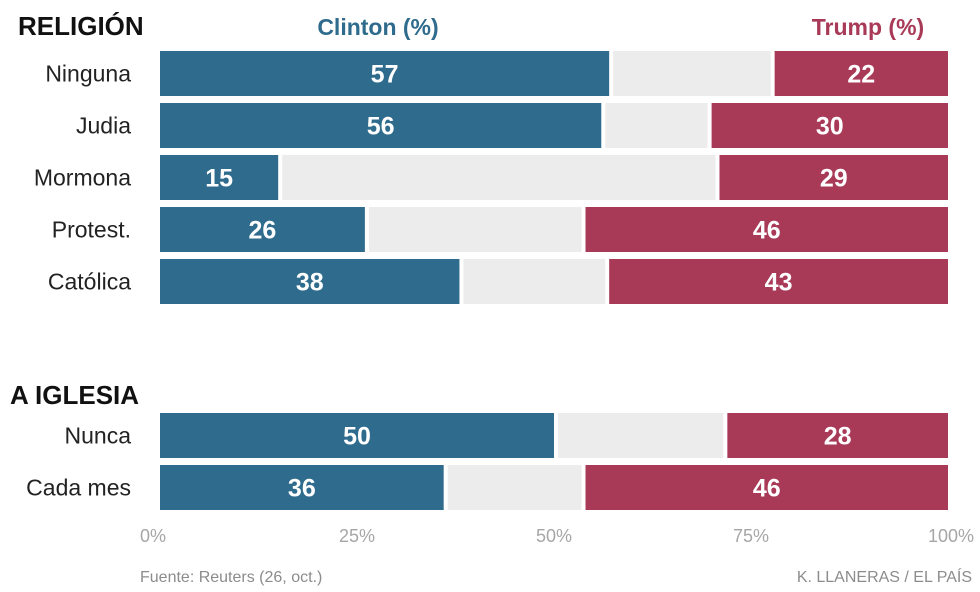  I want to click on x-tick-label-2: 50%, so click(554, 536).